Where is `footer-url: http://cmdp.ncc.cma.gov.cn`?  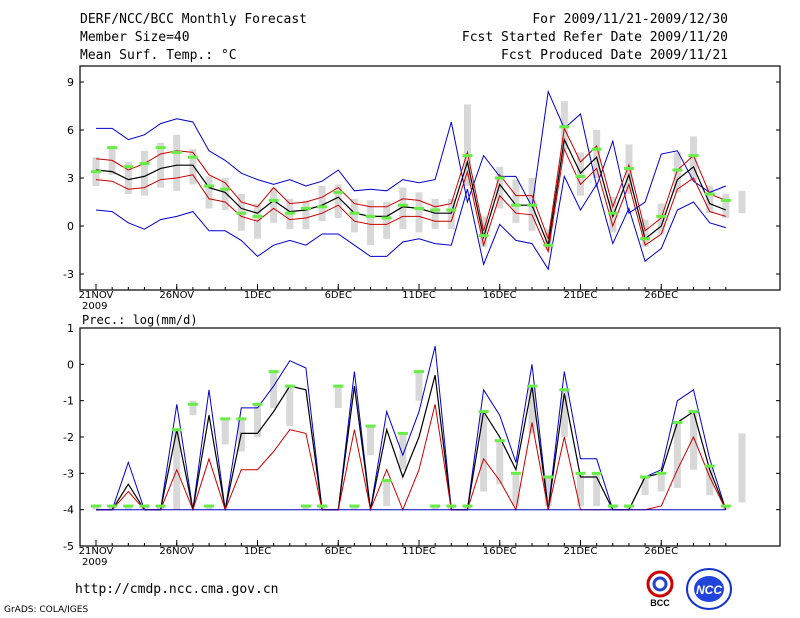 footer-url: http://cmdp.ncc.cma.gov.cn is located at coordinates (177, 589).